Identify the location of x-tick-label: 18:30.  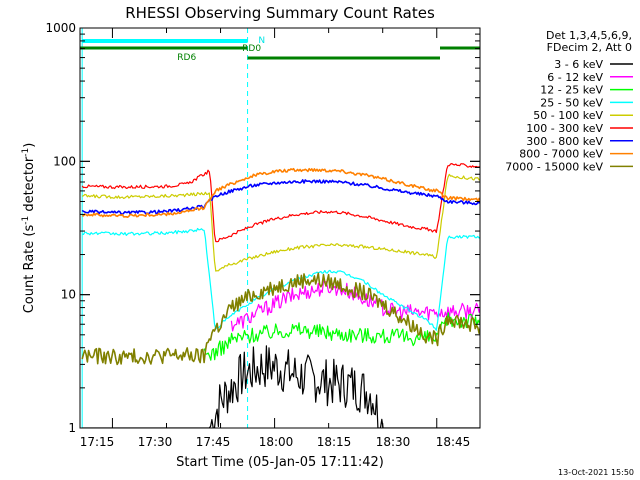
(393, 442).